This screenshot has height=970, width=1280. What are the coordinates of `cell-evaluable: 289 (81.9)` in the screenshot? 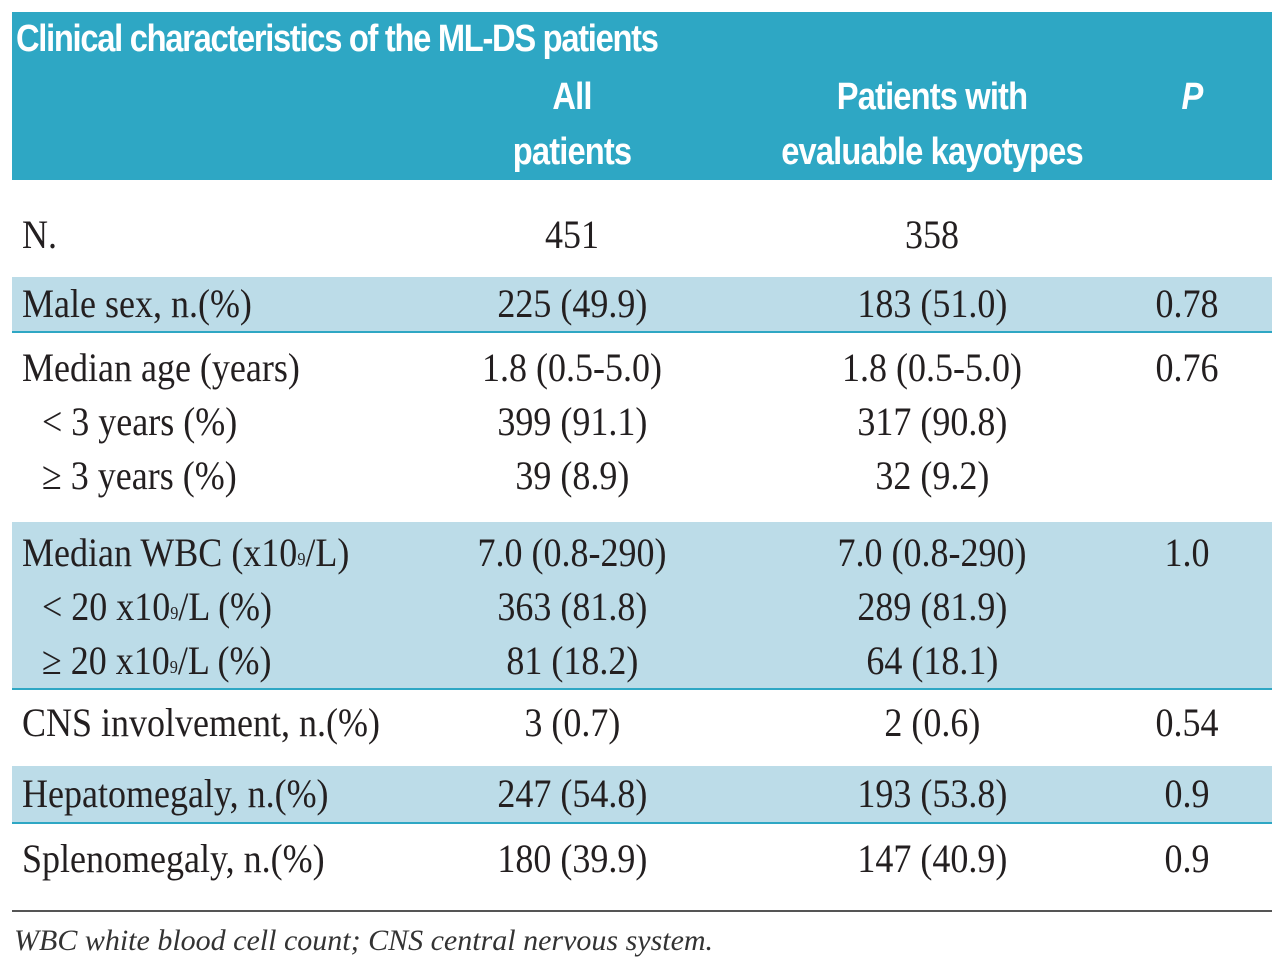 It's located at (932, 606).